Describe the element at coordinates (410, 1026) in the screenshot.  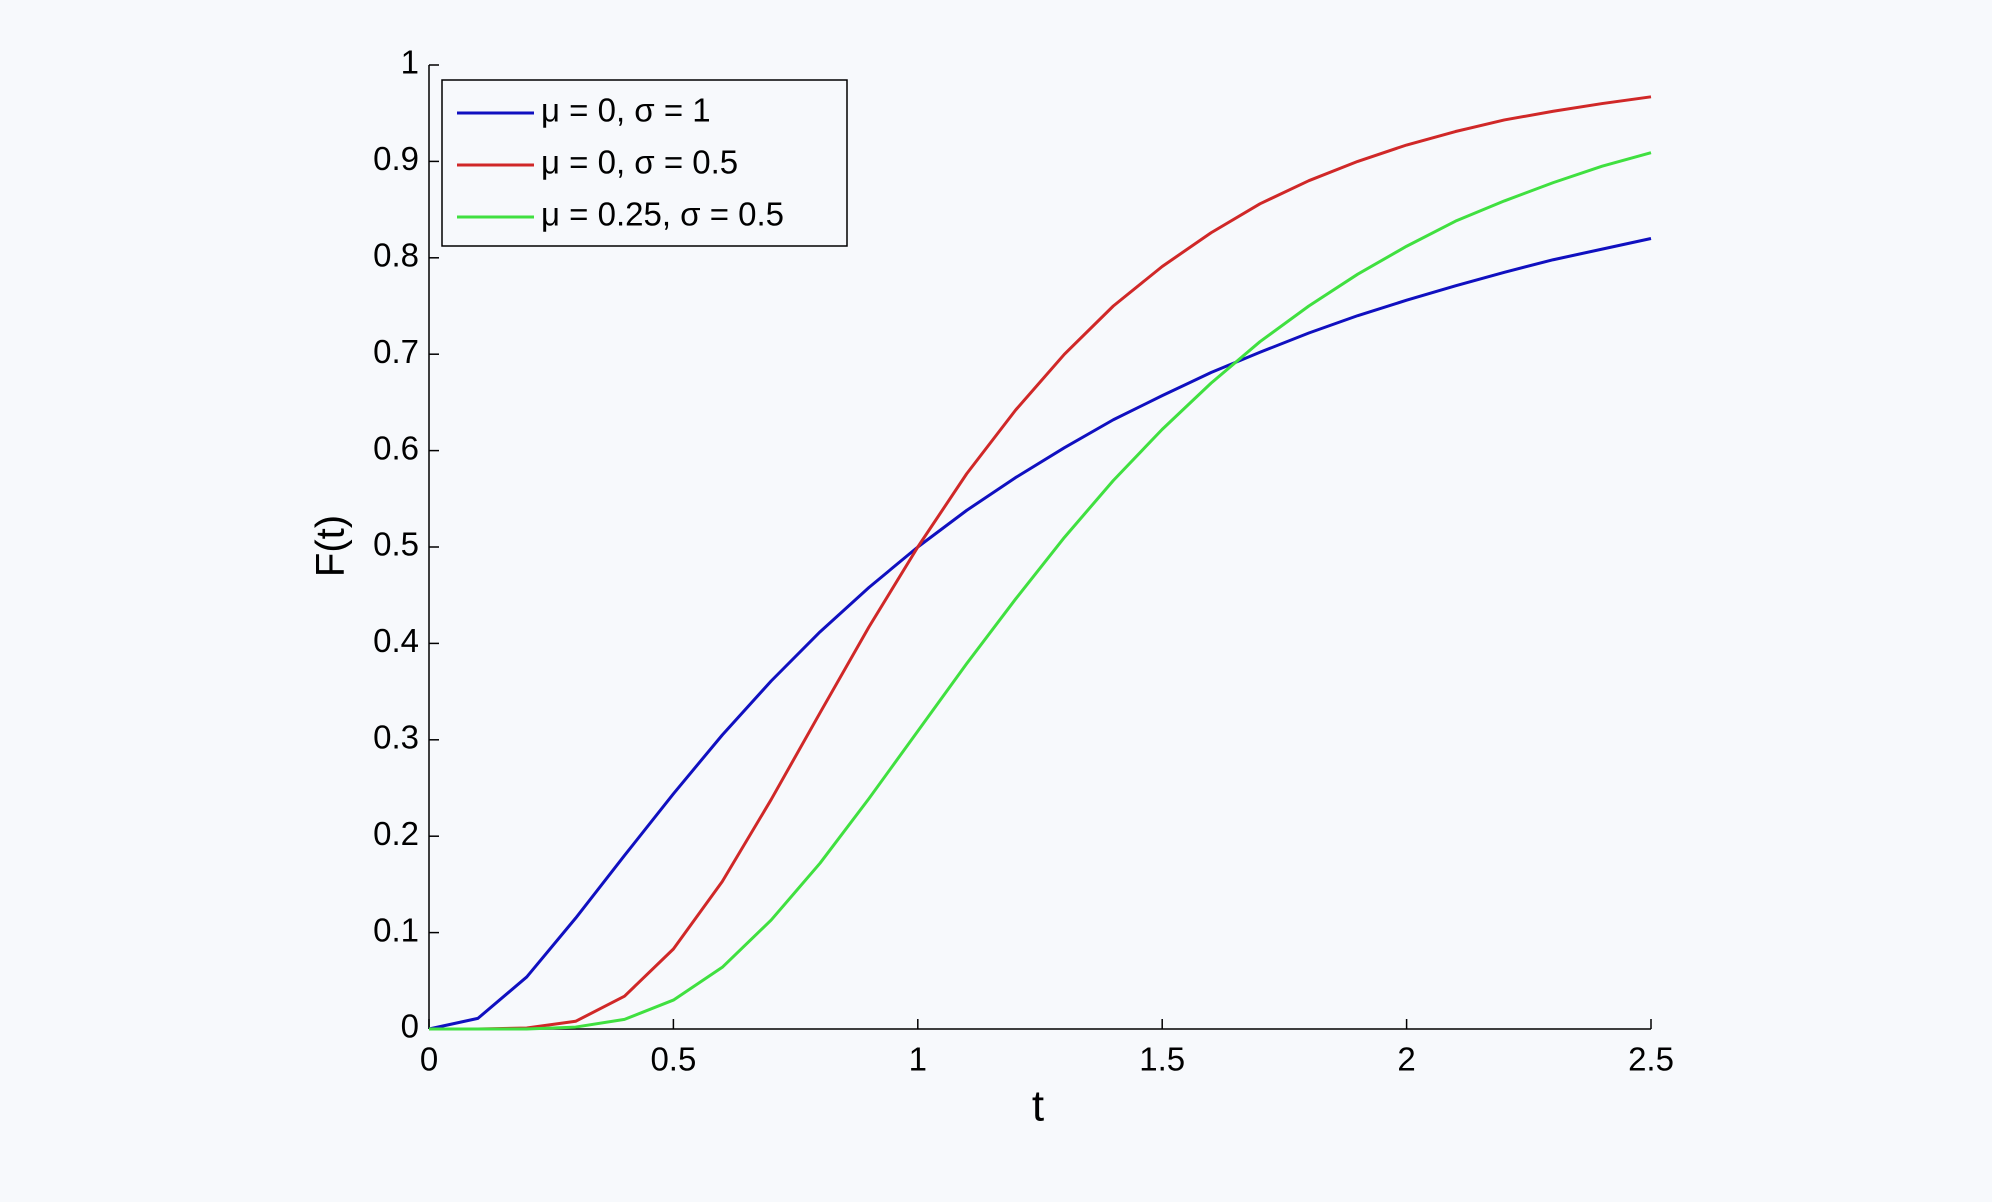
I see `y-tick-label: 0` at that location.